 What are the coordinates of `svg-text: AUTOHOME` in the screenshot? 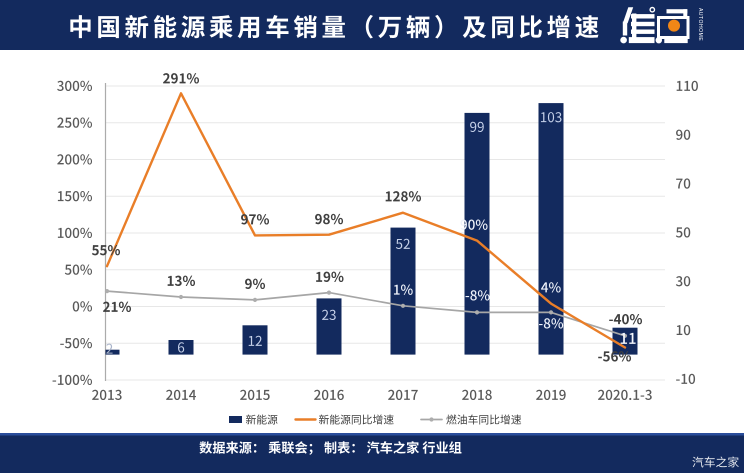 It's located at (700, 24).